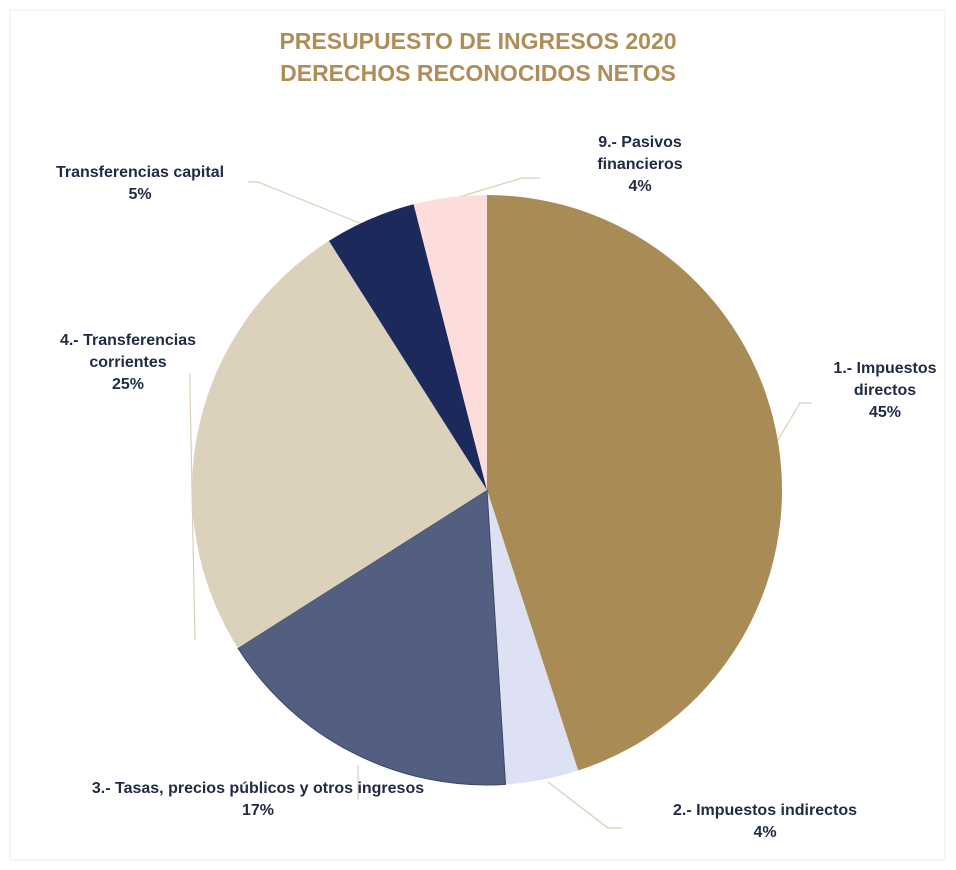 The image size is (956, 870). What do you see at coordinates (258, 810) in the screenshot?
I see `value-label: 17%` at bounding box center [258, 810].